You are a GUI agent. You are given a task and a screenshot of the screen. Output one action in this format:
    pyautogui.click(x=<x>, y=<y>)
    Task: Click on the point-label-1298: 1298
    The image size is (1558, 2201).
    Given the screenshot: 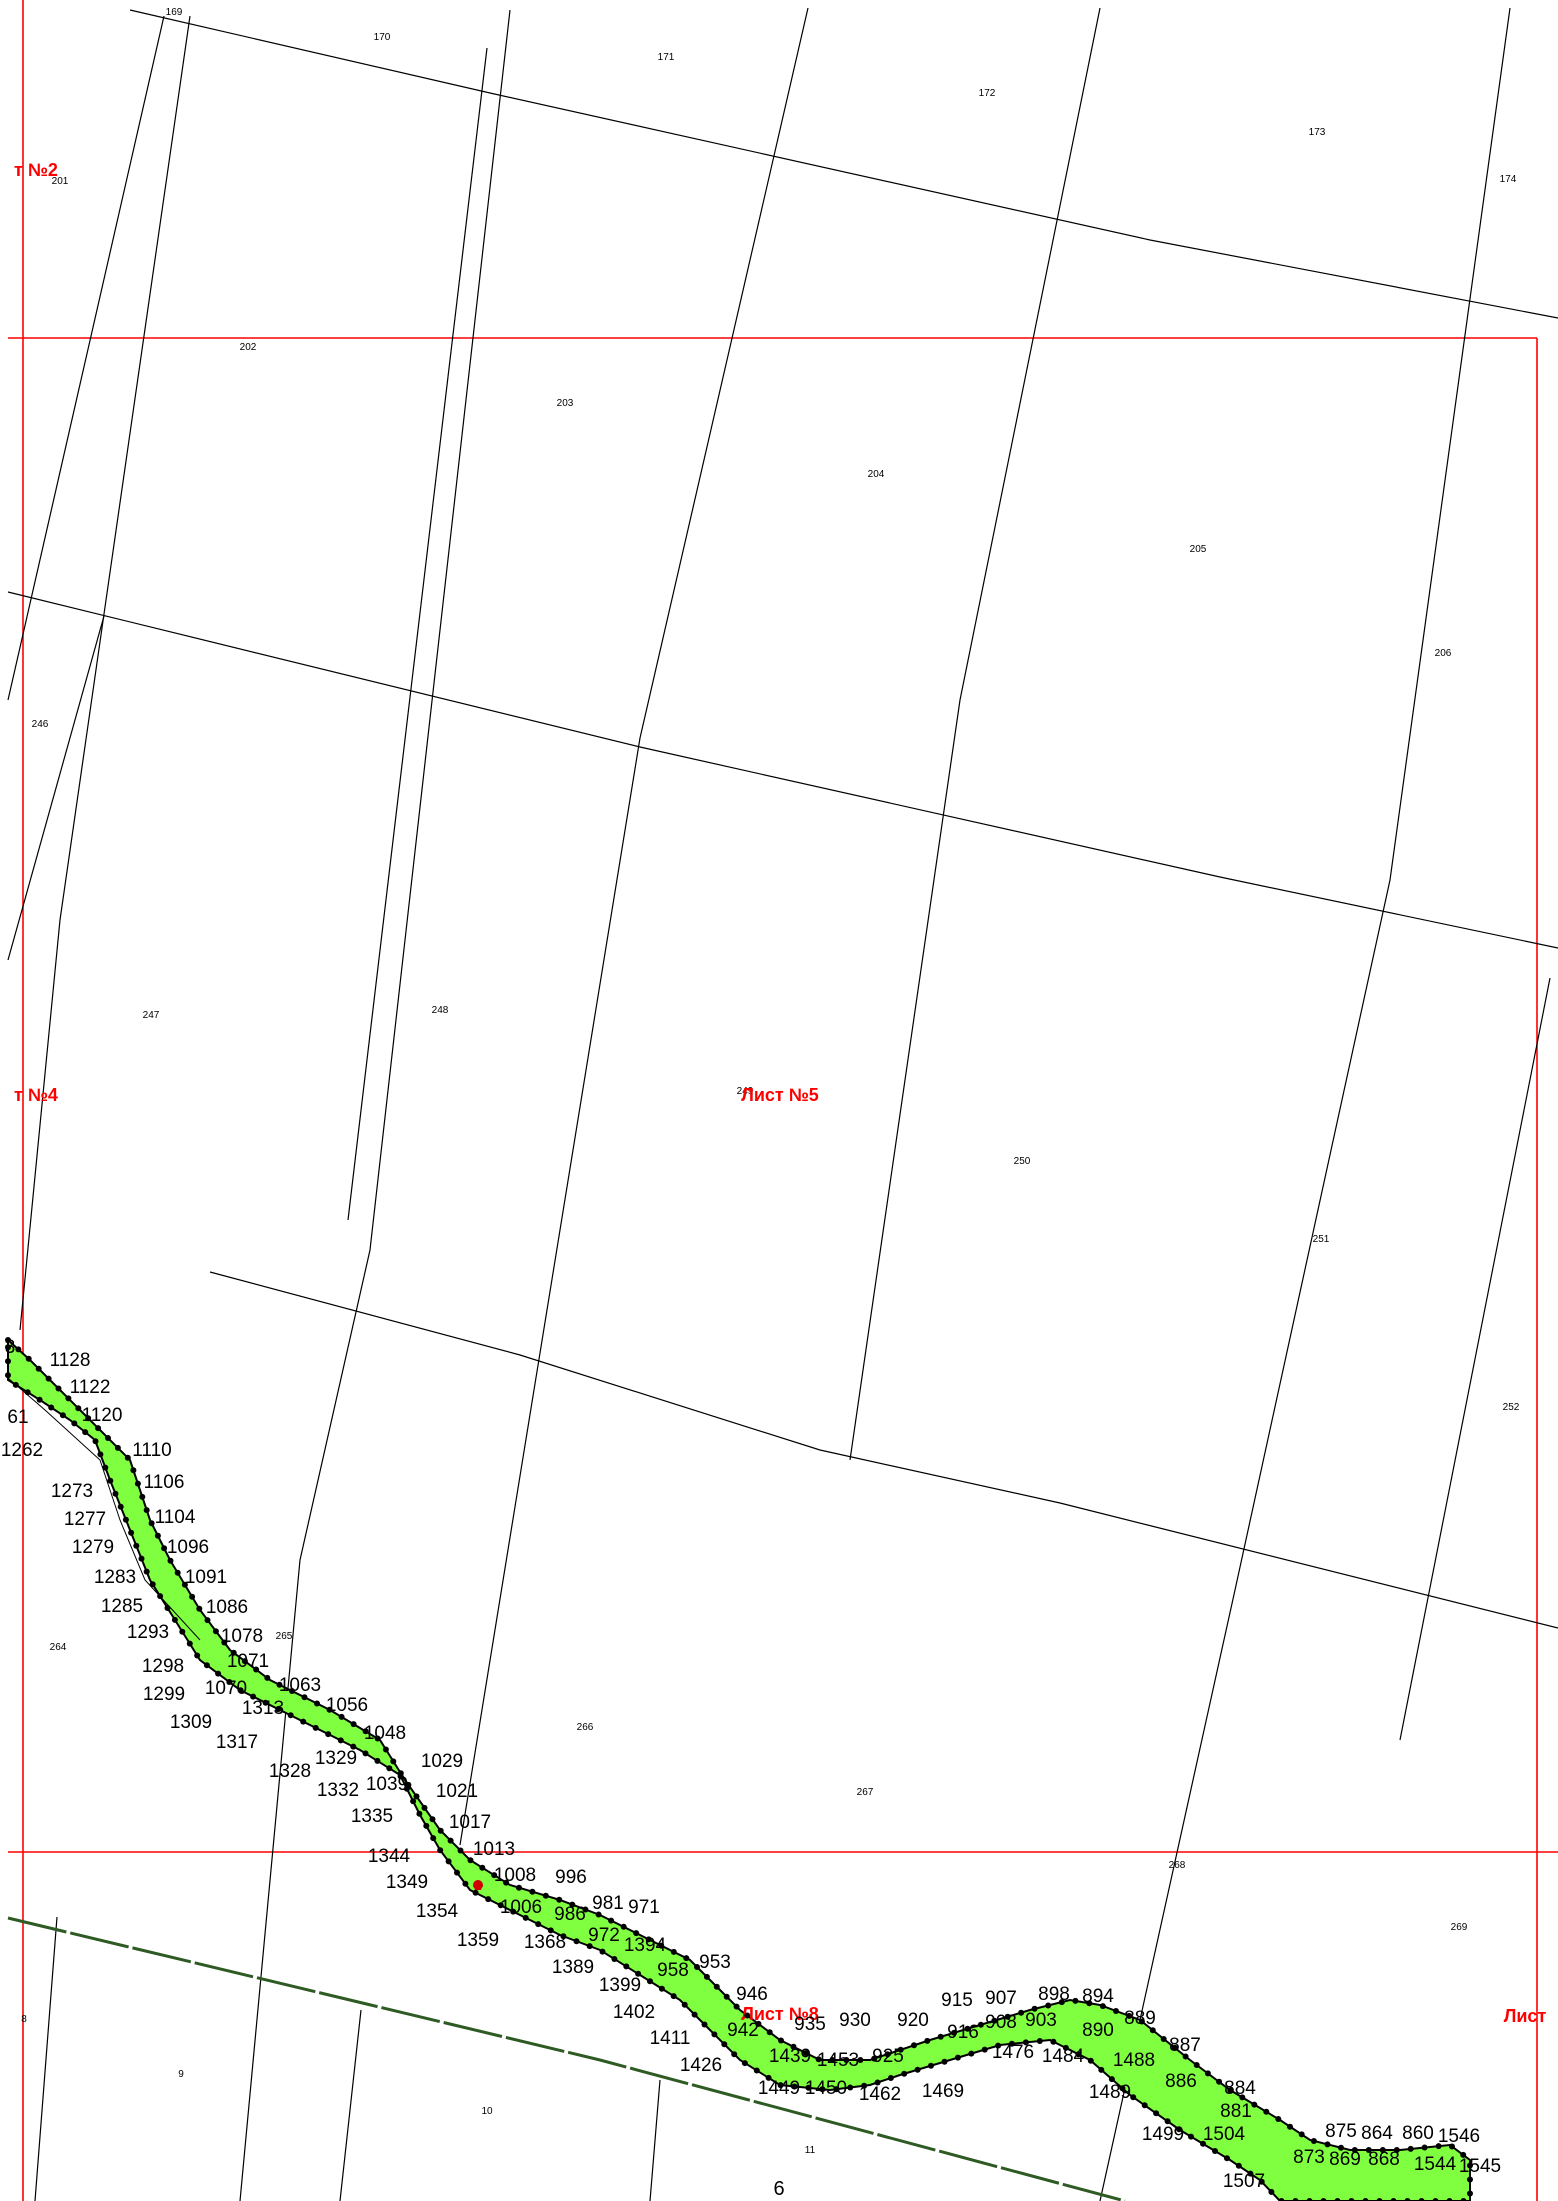 What is the action you would take?
    pyautogui.click(x=163, y=1666)
    